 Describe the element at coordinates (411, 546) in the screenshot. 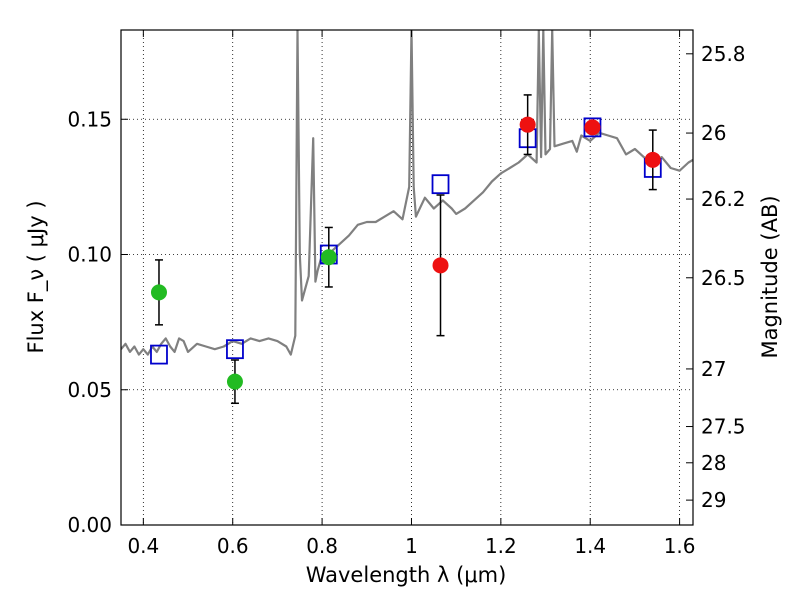

I see `x-tick-label: 1` at that location.